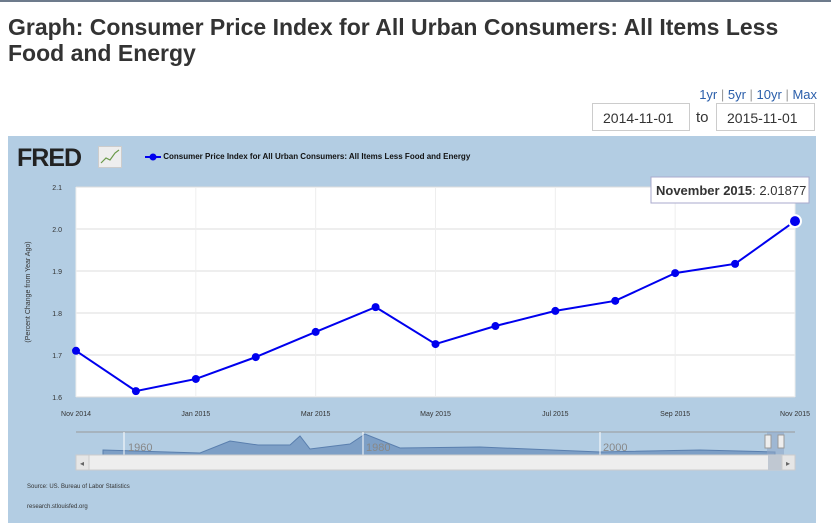 The height and width of the screenshot is (523, 831). I want to click on to-label: to, so click(702, 117).